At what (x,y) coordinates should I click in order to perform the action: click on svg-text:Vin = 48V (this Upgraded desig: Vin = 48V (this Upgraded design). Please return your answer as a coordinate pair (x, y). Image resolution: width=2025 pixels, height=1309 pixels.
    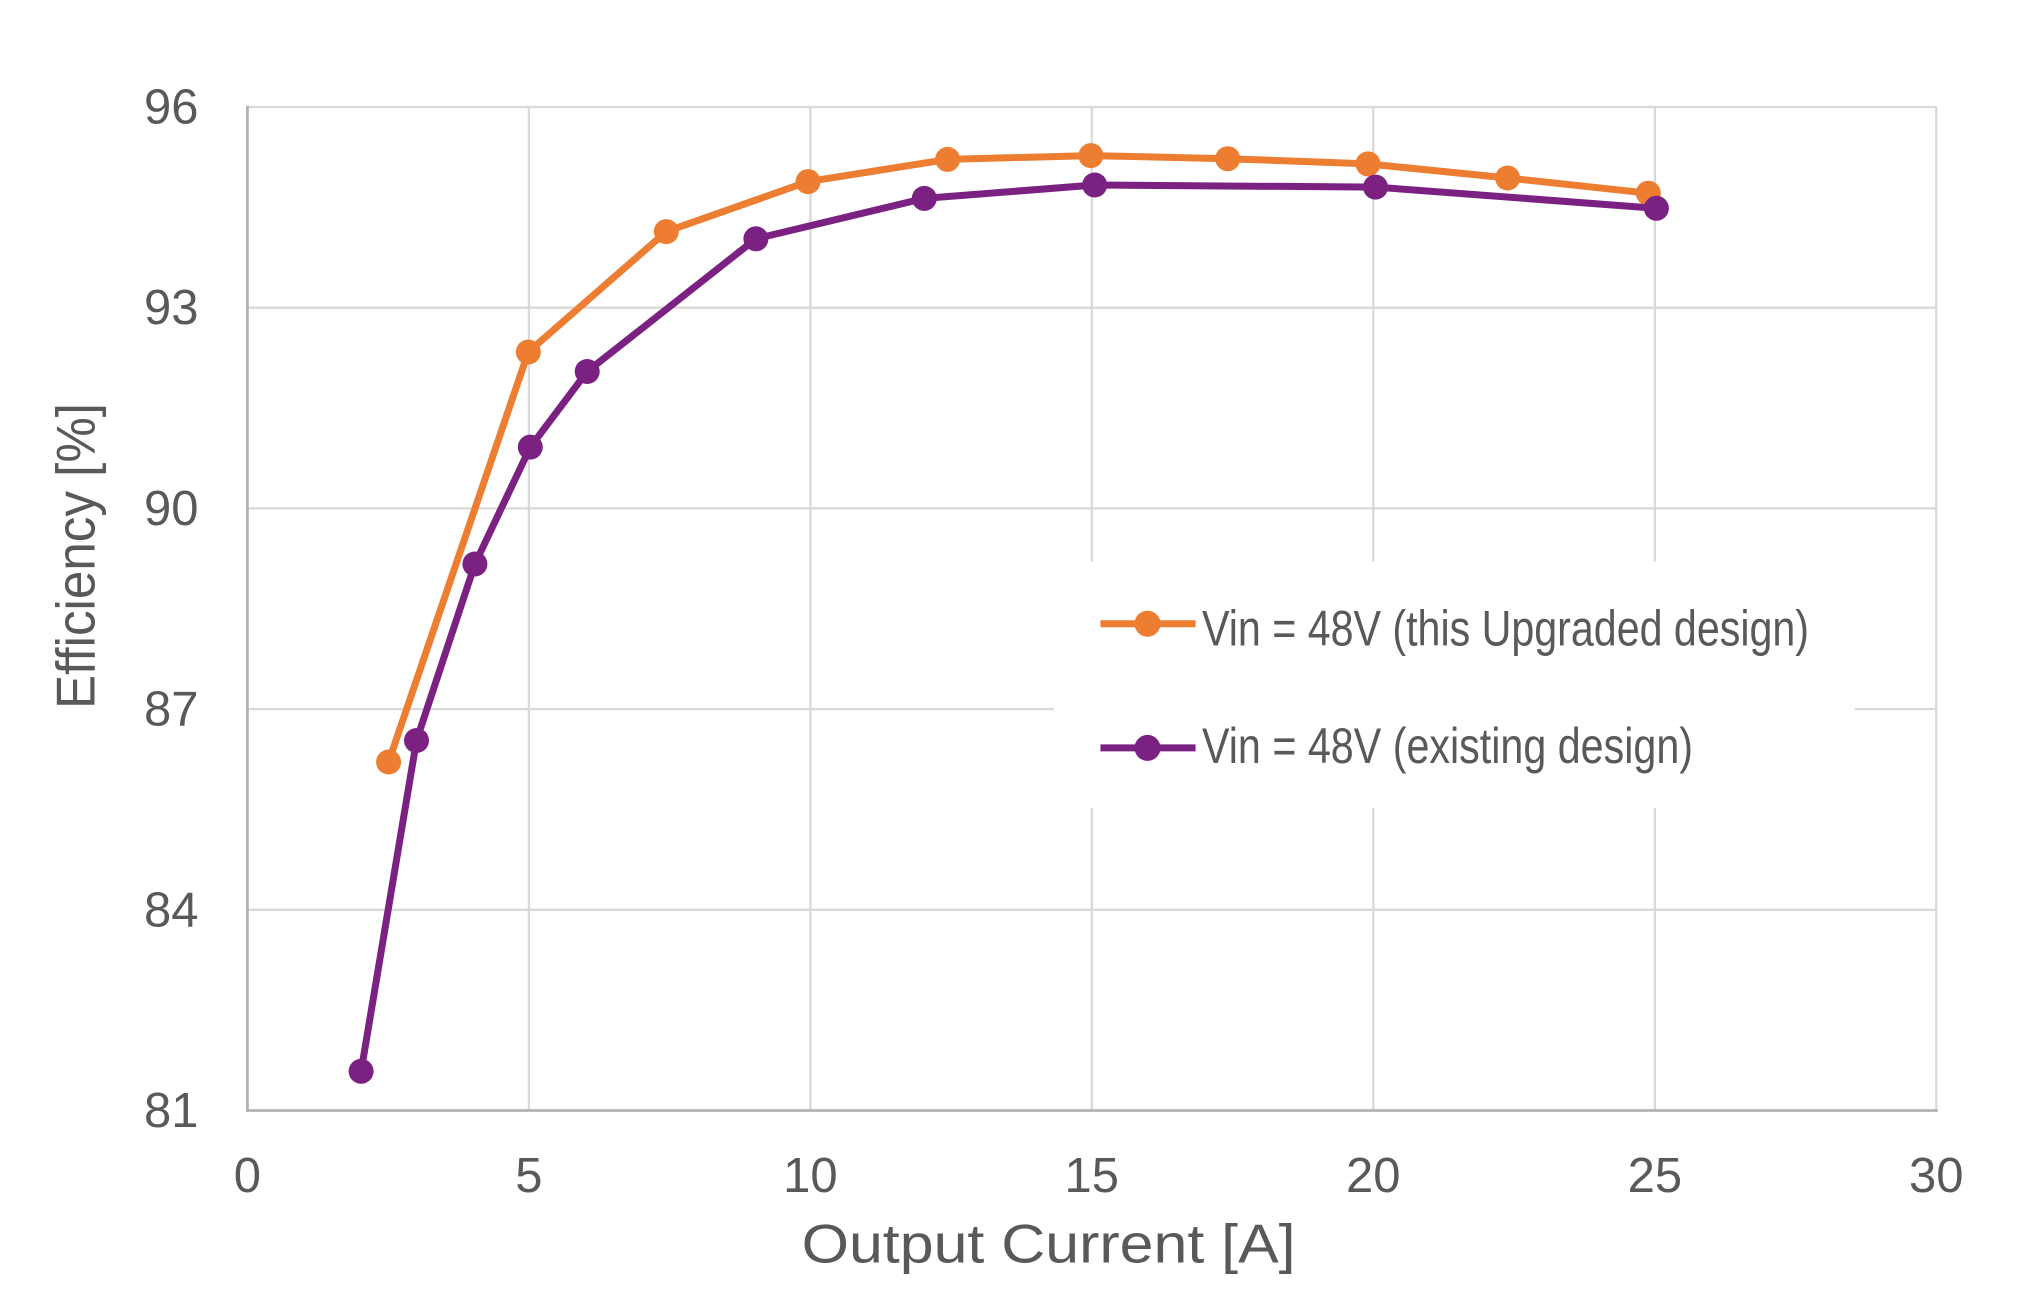
    Looking at the image, I should click on (1505, 629).